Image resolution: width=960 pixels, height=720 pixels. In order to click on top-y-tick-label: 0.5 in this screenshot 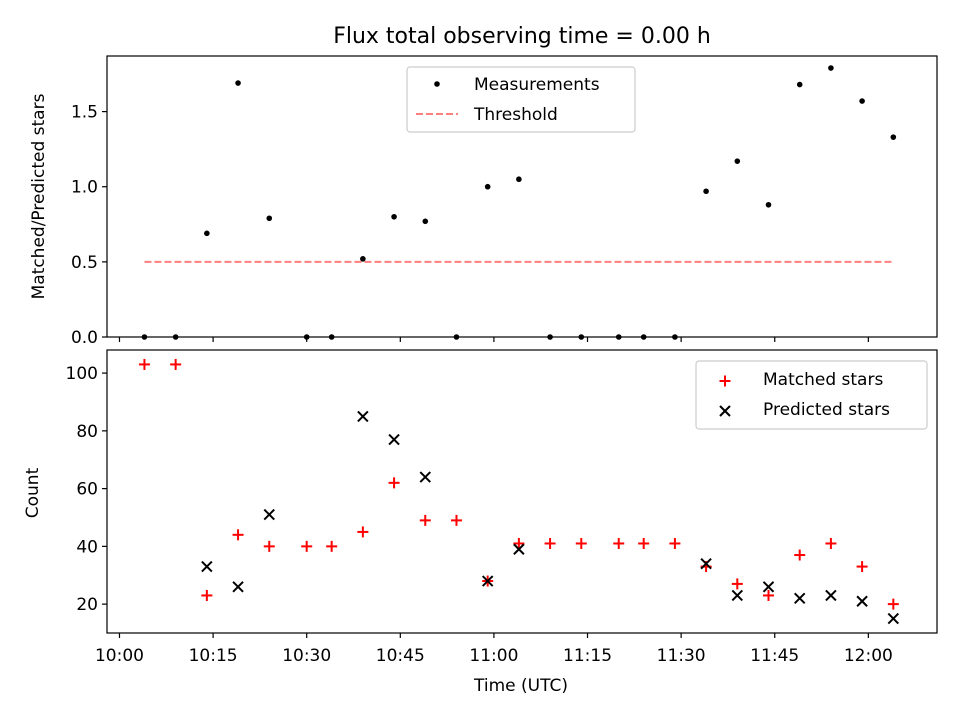, I will do `click(84, 263)`.